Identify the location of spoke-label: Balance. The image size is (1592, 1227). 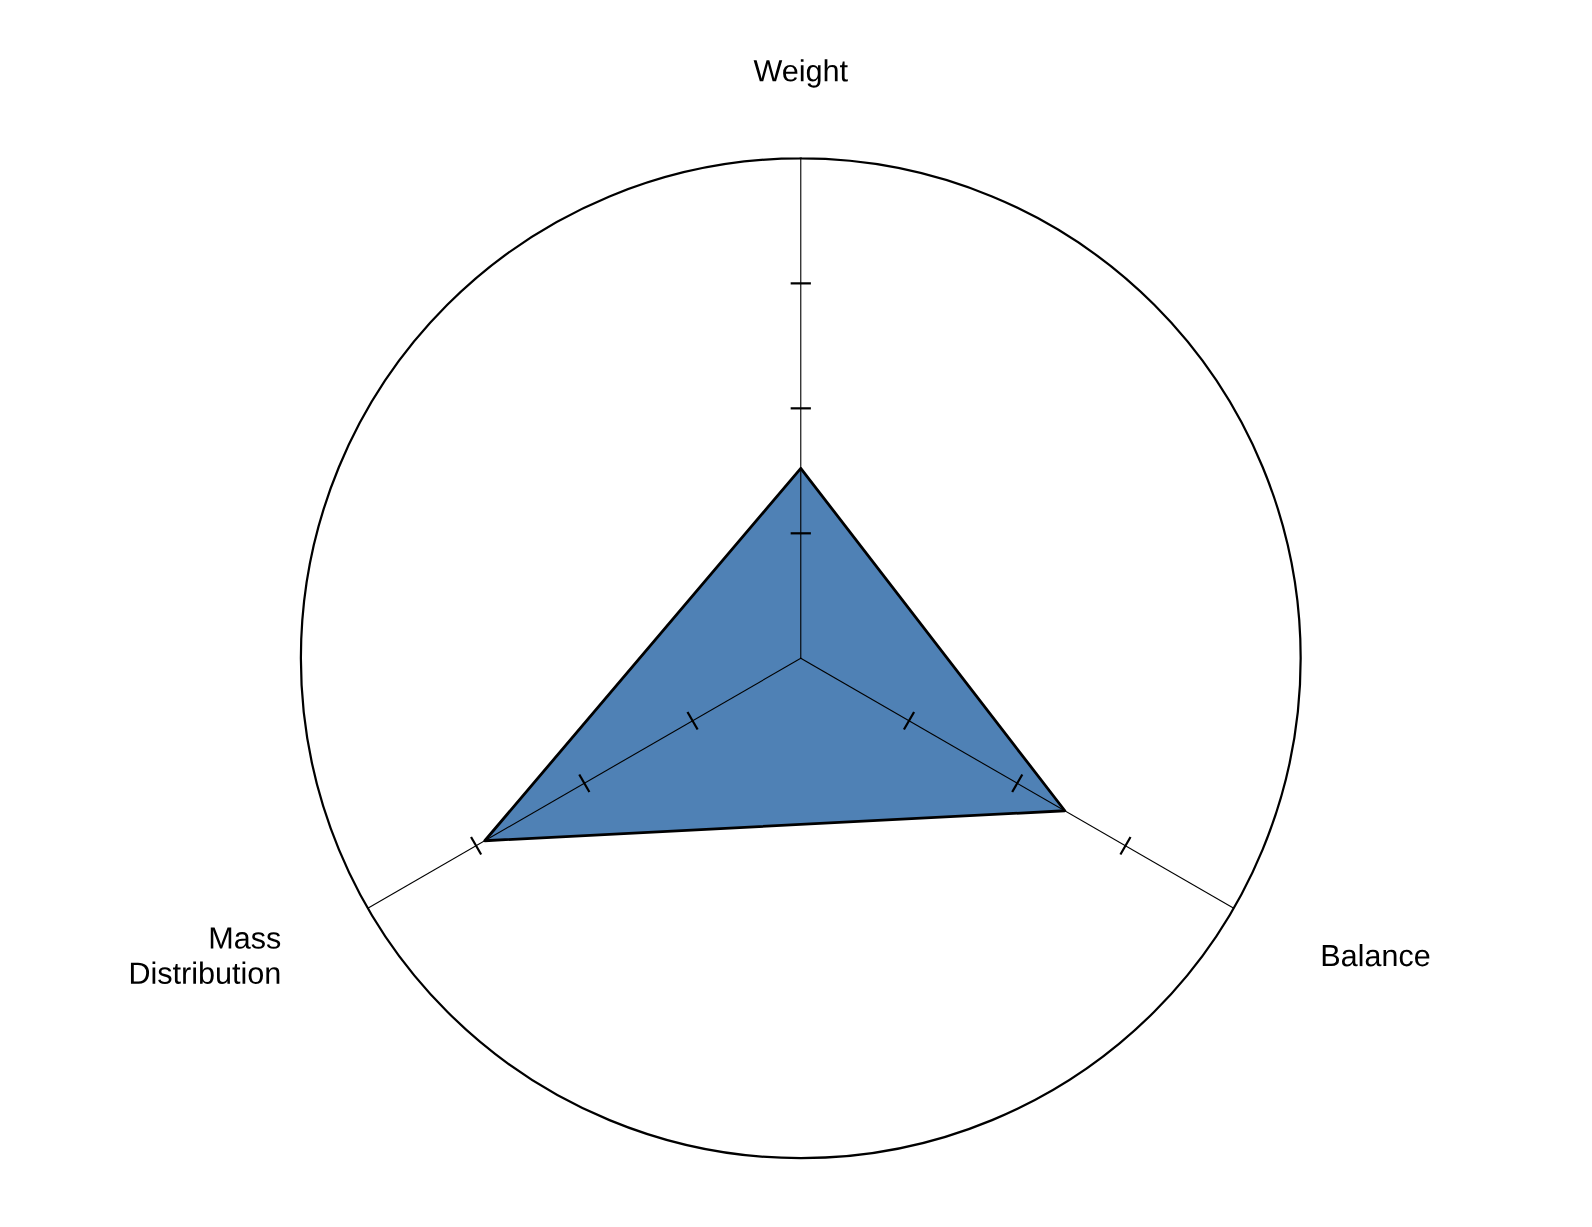
(1376, 955).